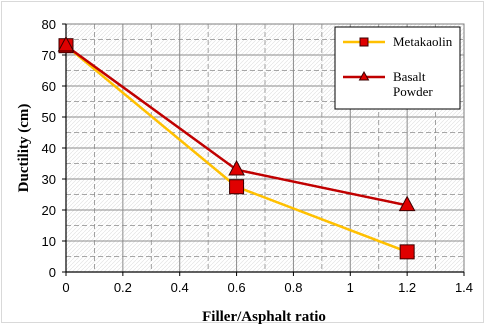 The image size is (487, 326). I want to click on x-tick-label: 1.4, so click(464, 287).